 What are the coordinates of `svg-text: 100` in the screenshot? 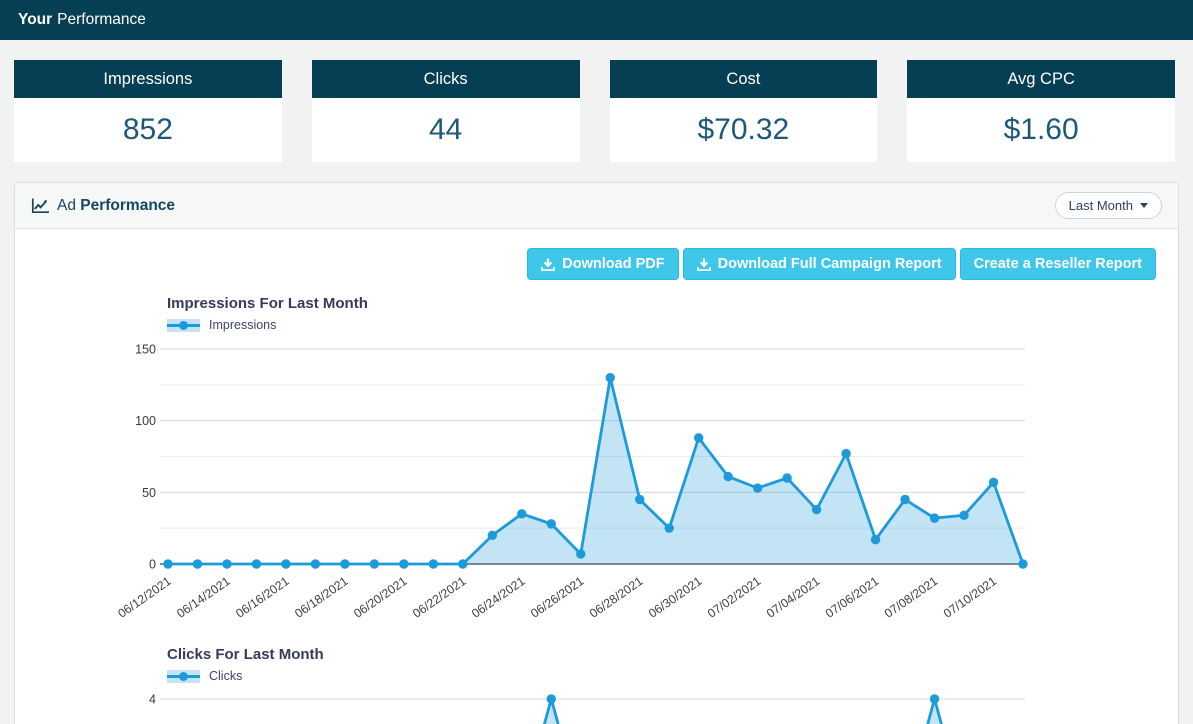 It's located at (145, 421).